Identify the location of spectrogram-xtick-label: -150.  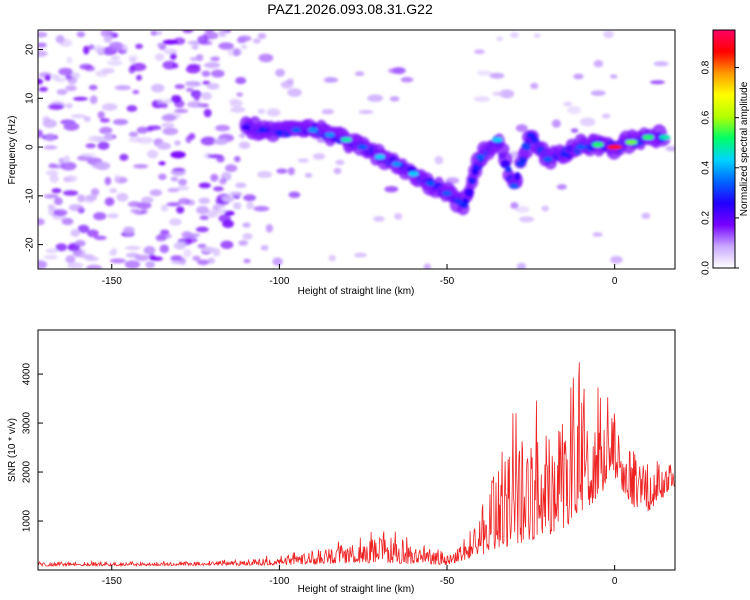
(112, 281).